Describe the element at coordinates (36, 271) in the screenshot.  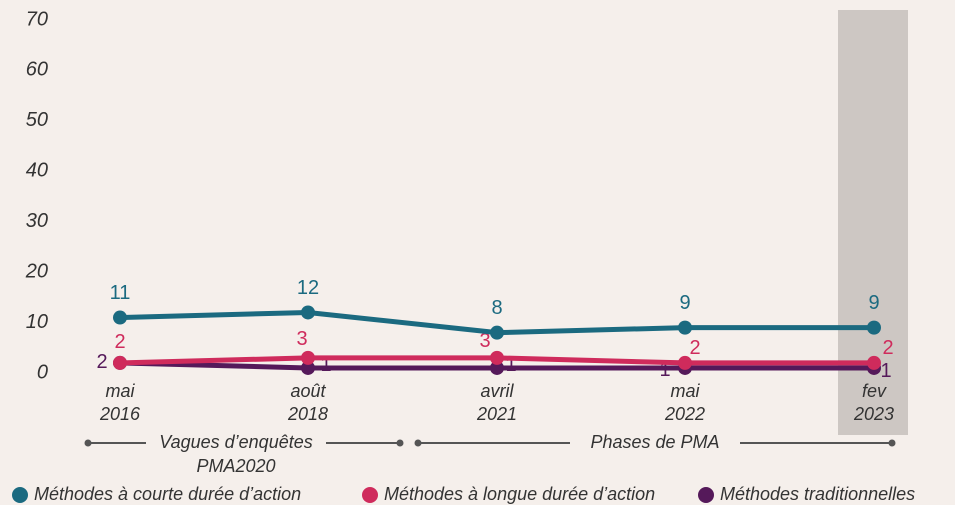
I see `y-tick-label: 20` at that location.